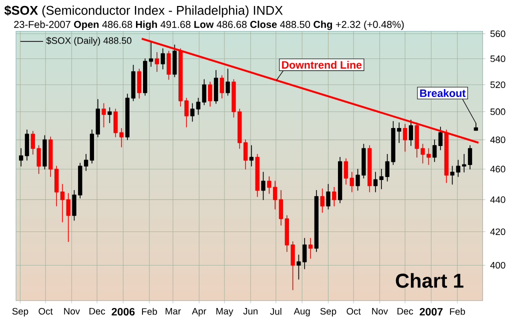  What do you see at coordinates (123, 312) in the screenshot?
I see `x-tick-label: 2006` at bounding box center [123, 312].